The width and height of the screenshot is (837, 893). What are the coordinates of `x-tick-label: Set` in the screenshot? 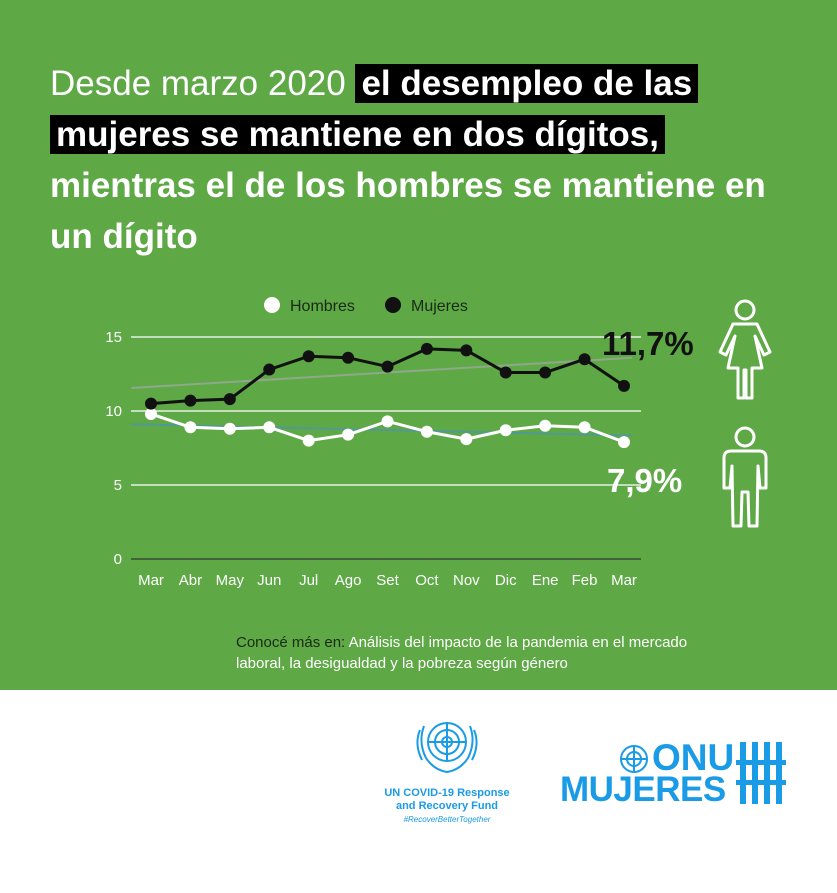 It's located at (387, 580).